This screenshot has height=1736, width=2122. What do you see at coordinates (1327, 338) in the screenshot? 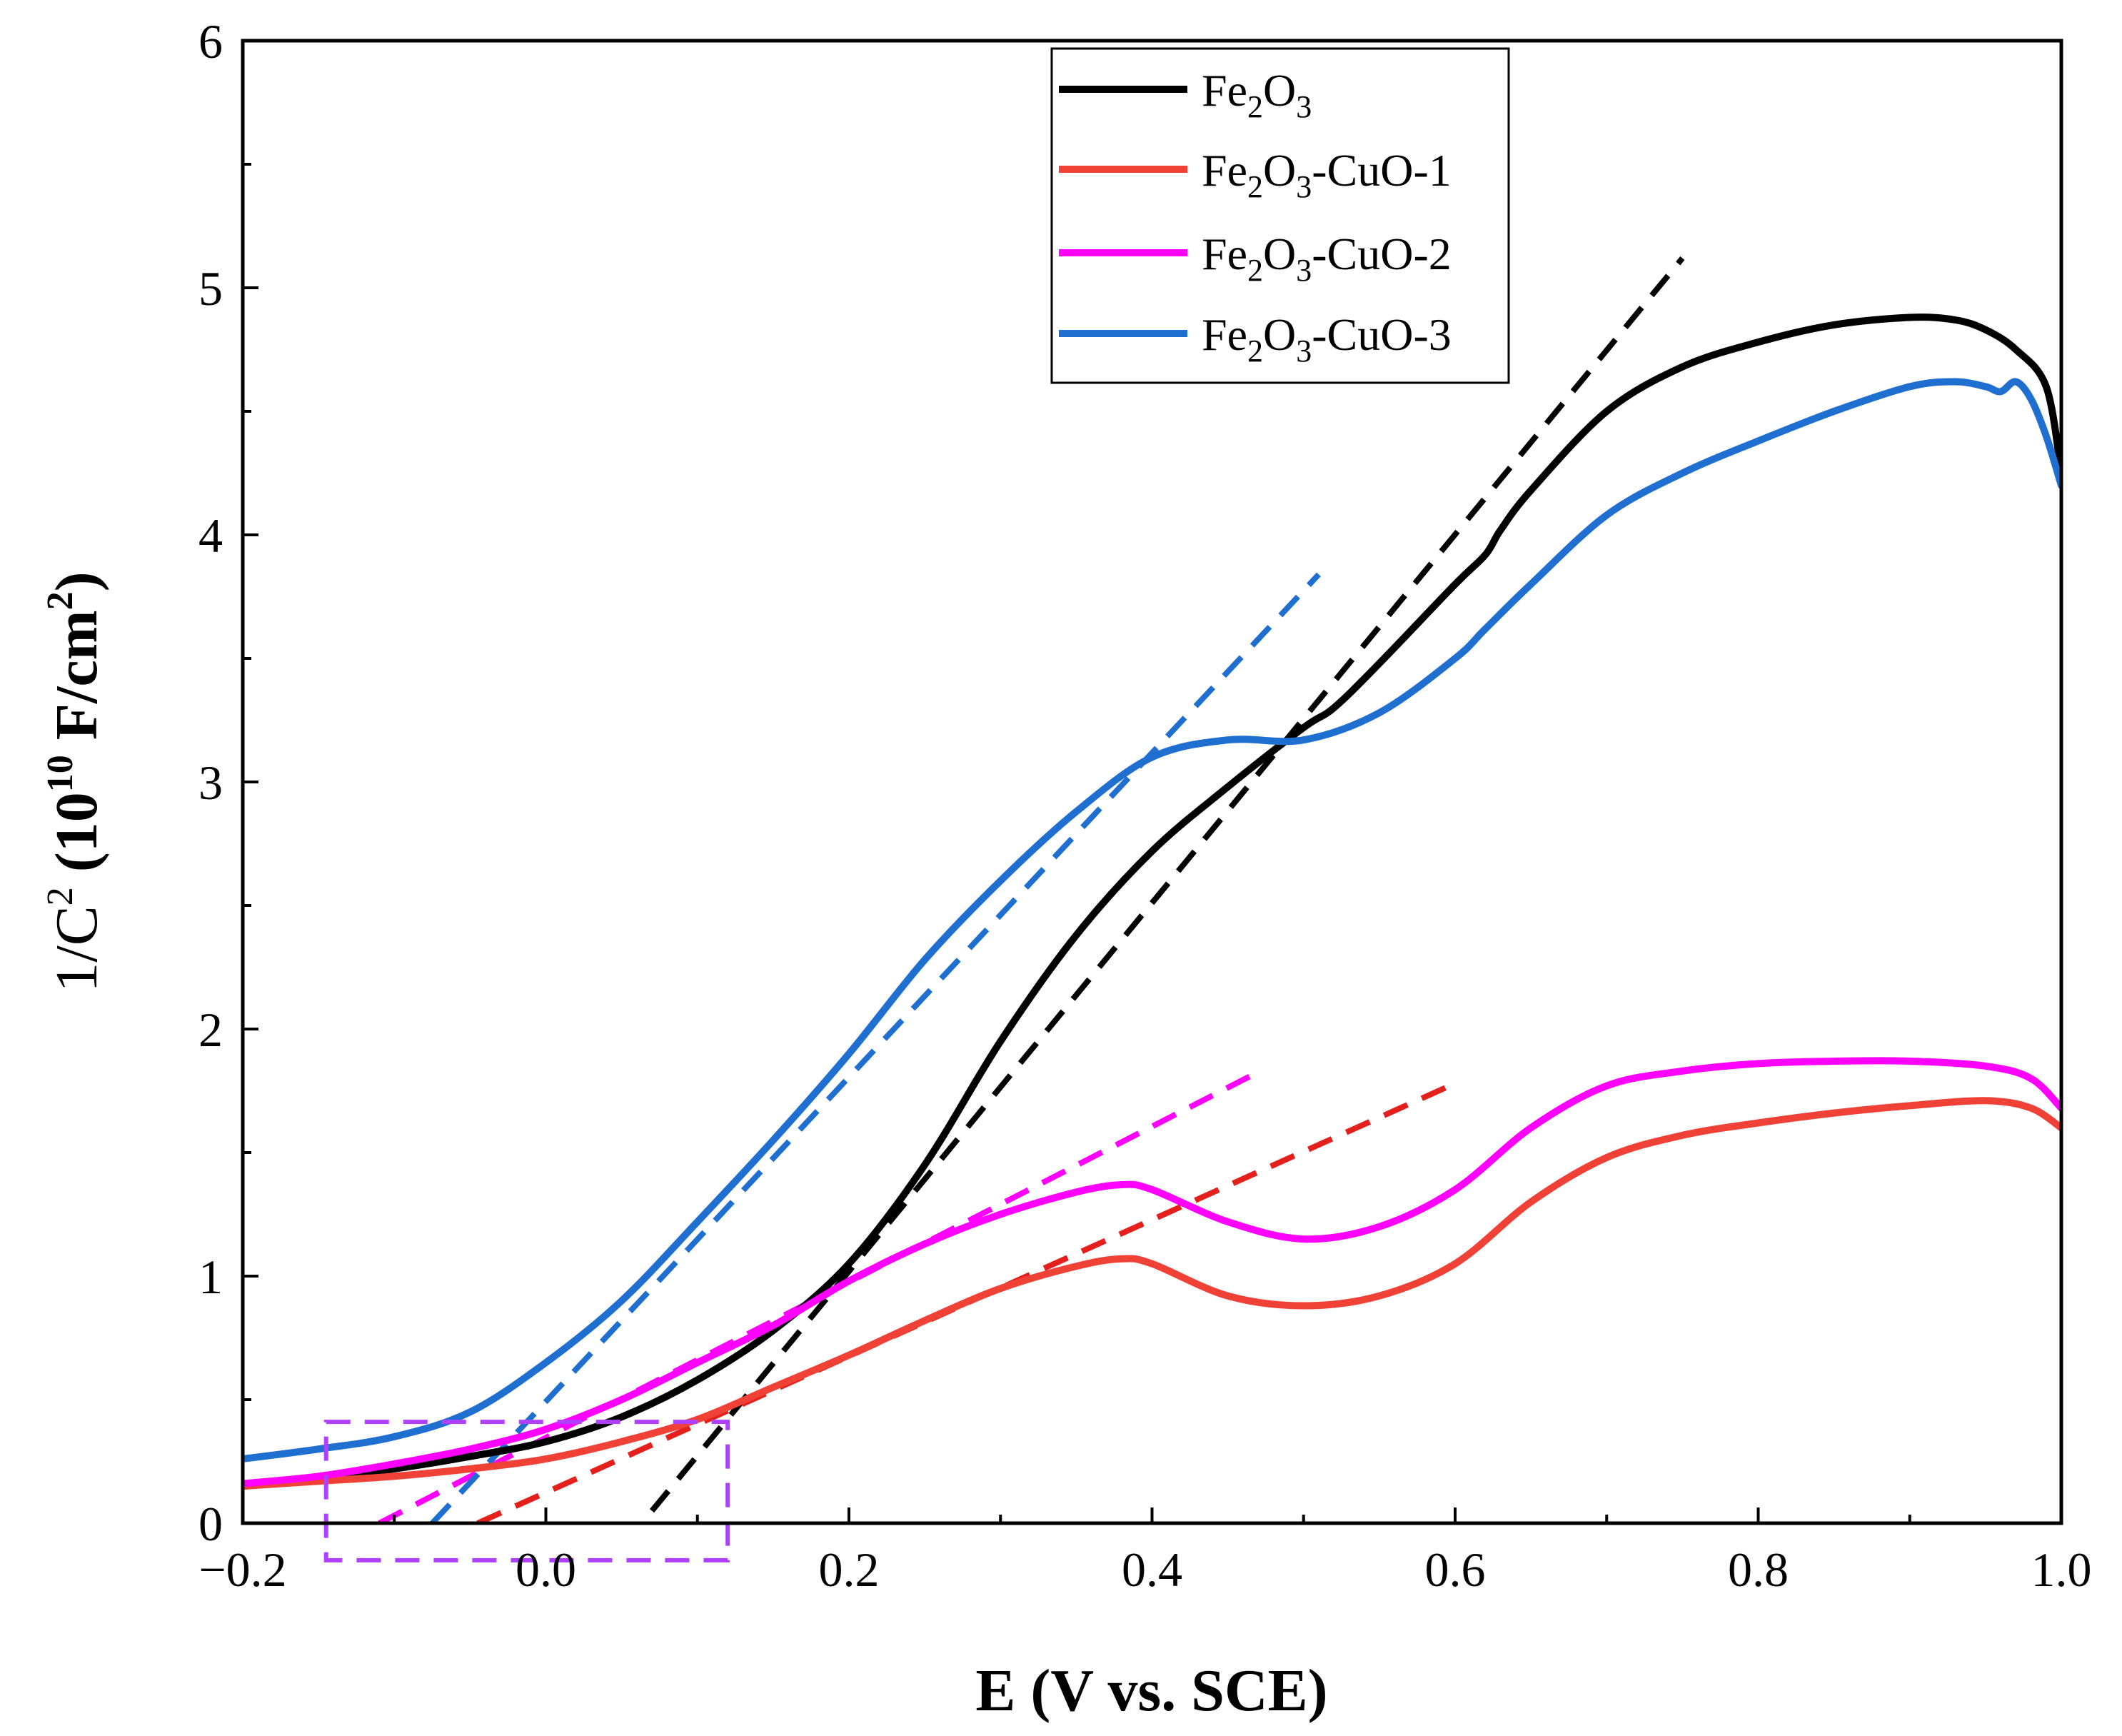
I see `legend-label-fe2o3-cuo-3: Fe2O3-CuO-3` at bounding box center [1327, 338].